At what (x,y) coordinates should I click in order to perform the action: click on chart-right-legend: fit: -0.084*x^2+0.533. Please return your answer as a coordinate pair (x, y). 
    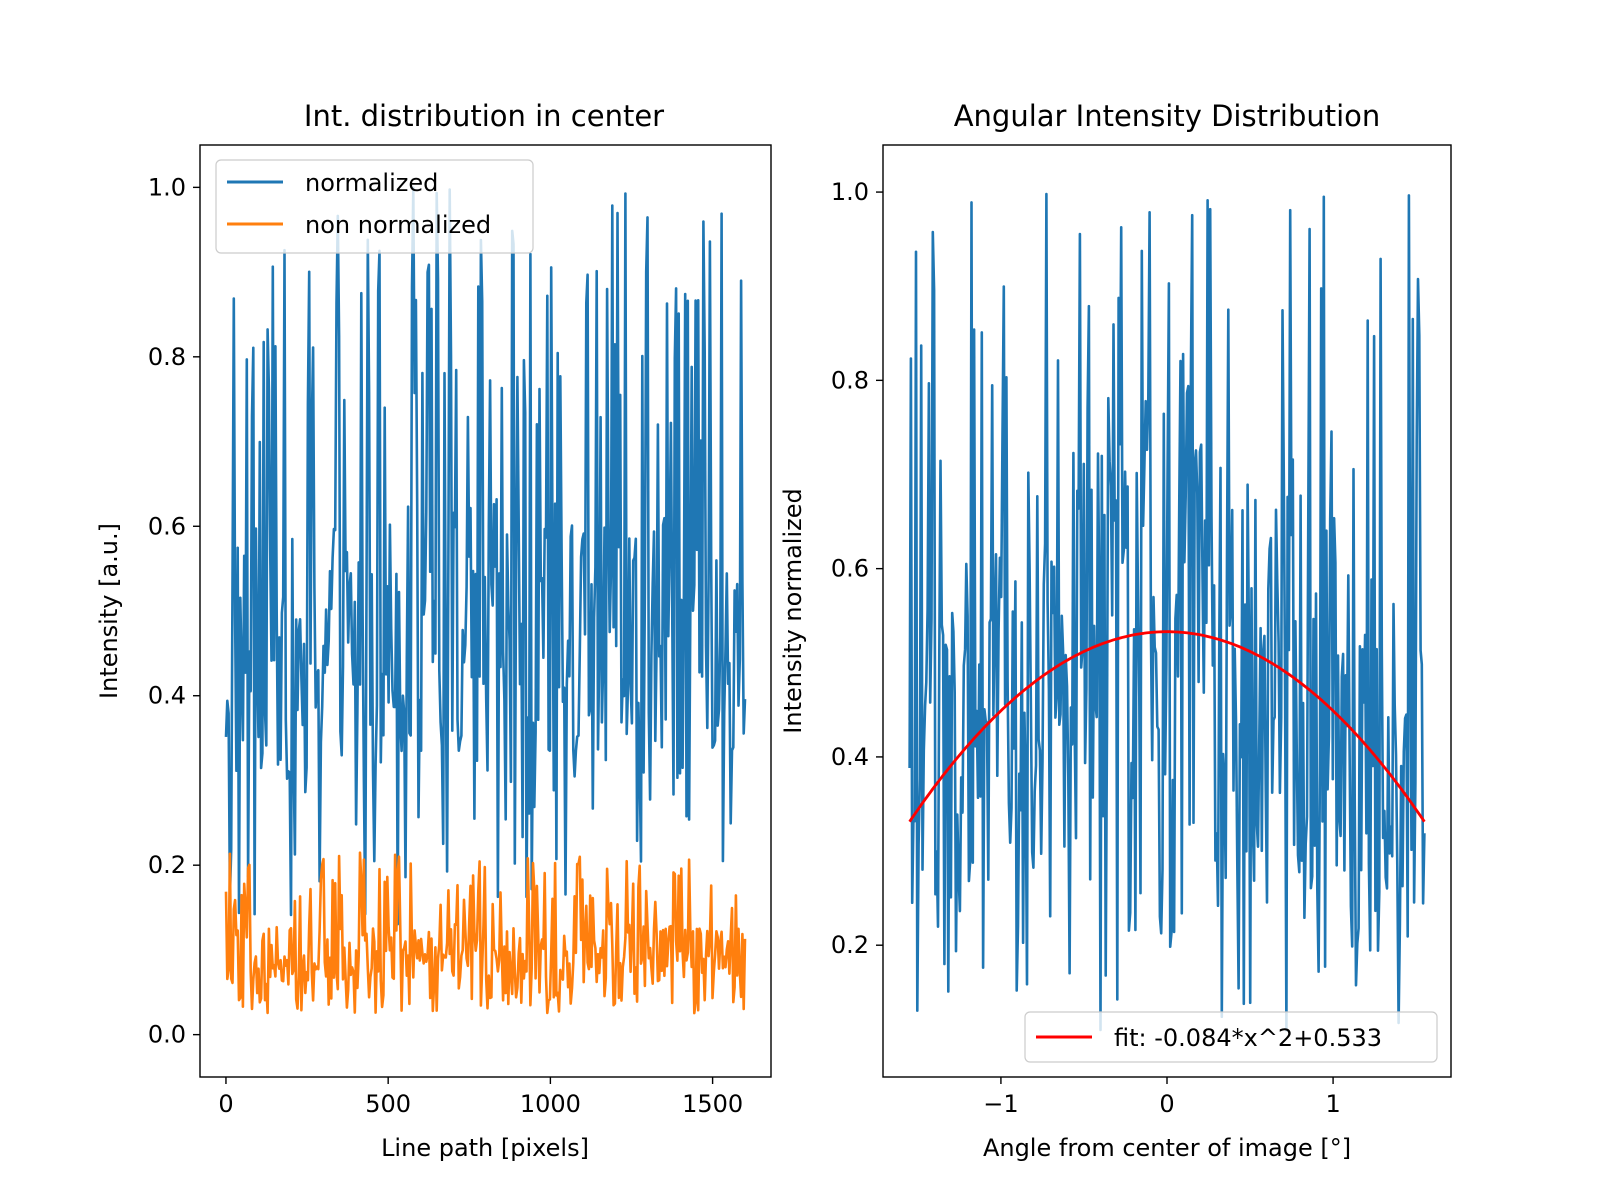
    Looking at the image, I should click on (1231, 1037).